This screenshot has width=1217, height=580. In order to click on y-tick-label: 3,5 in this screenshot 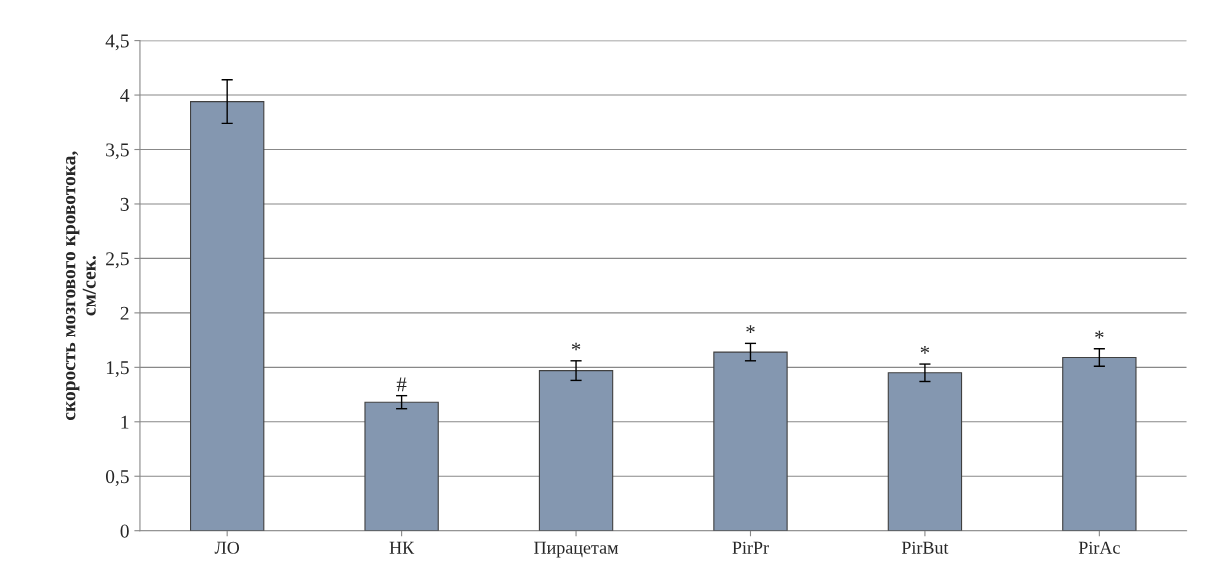, I will do `click(117, 151)`.